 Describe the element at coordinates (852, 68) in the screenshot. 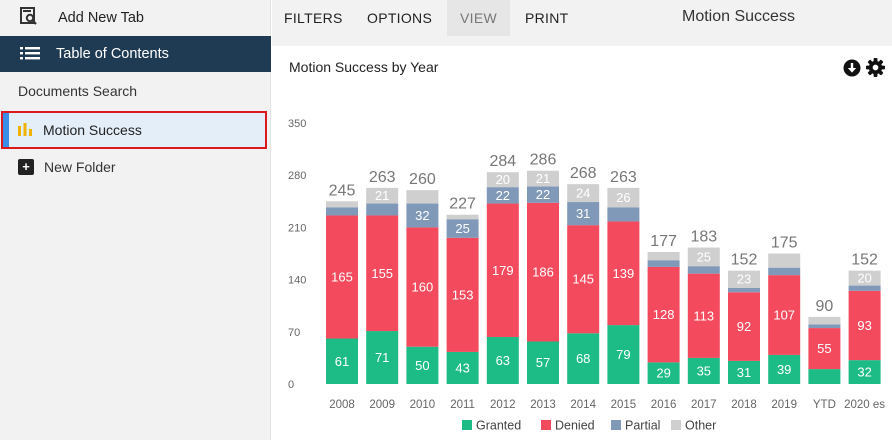

I see `download-icon` at that location.